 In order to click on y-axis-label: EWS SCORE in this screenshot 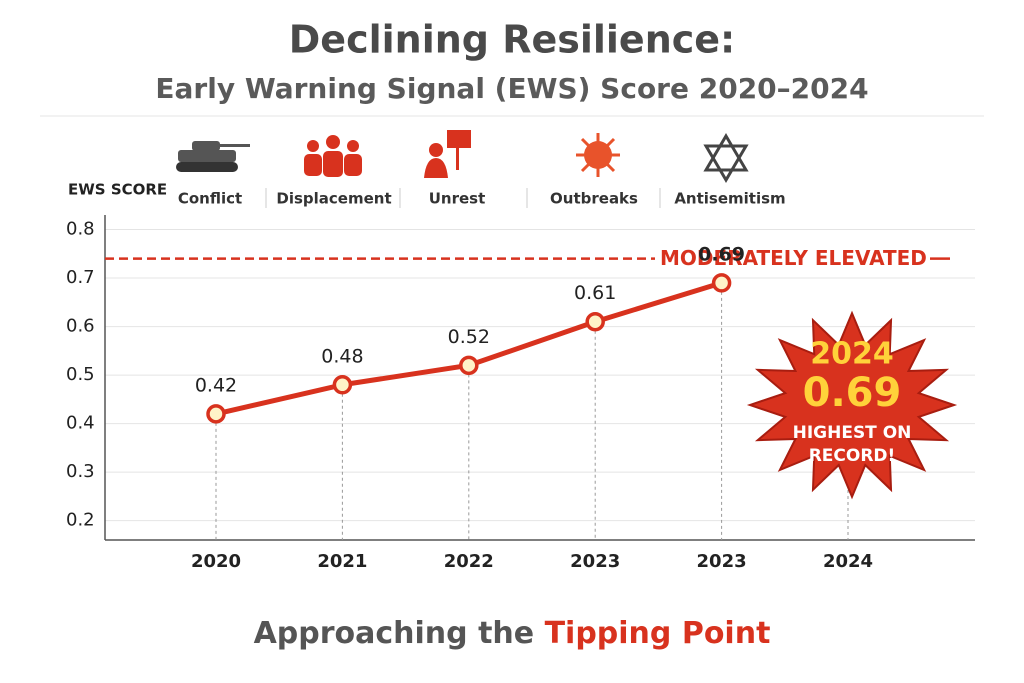, I will do `click(117, 190)`.